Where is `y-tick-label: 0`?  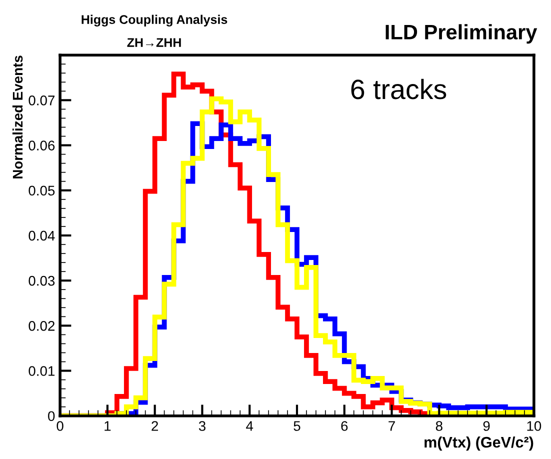
y-tick-label: 0 is located at coordinates (51, 416).